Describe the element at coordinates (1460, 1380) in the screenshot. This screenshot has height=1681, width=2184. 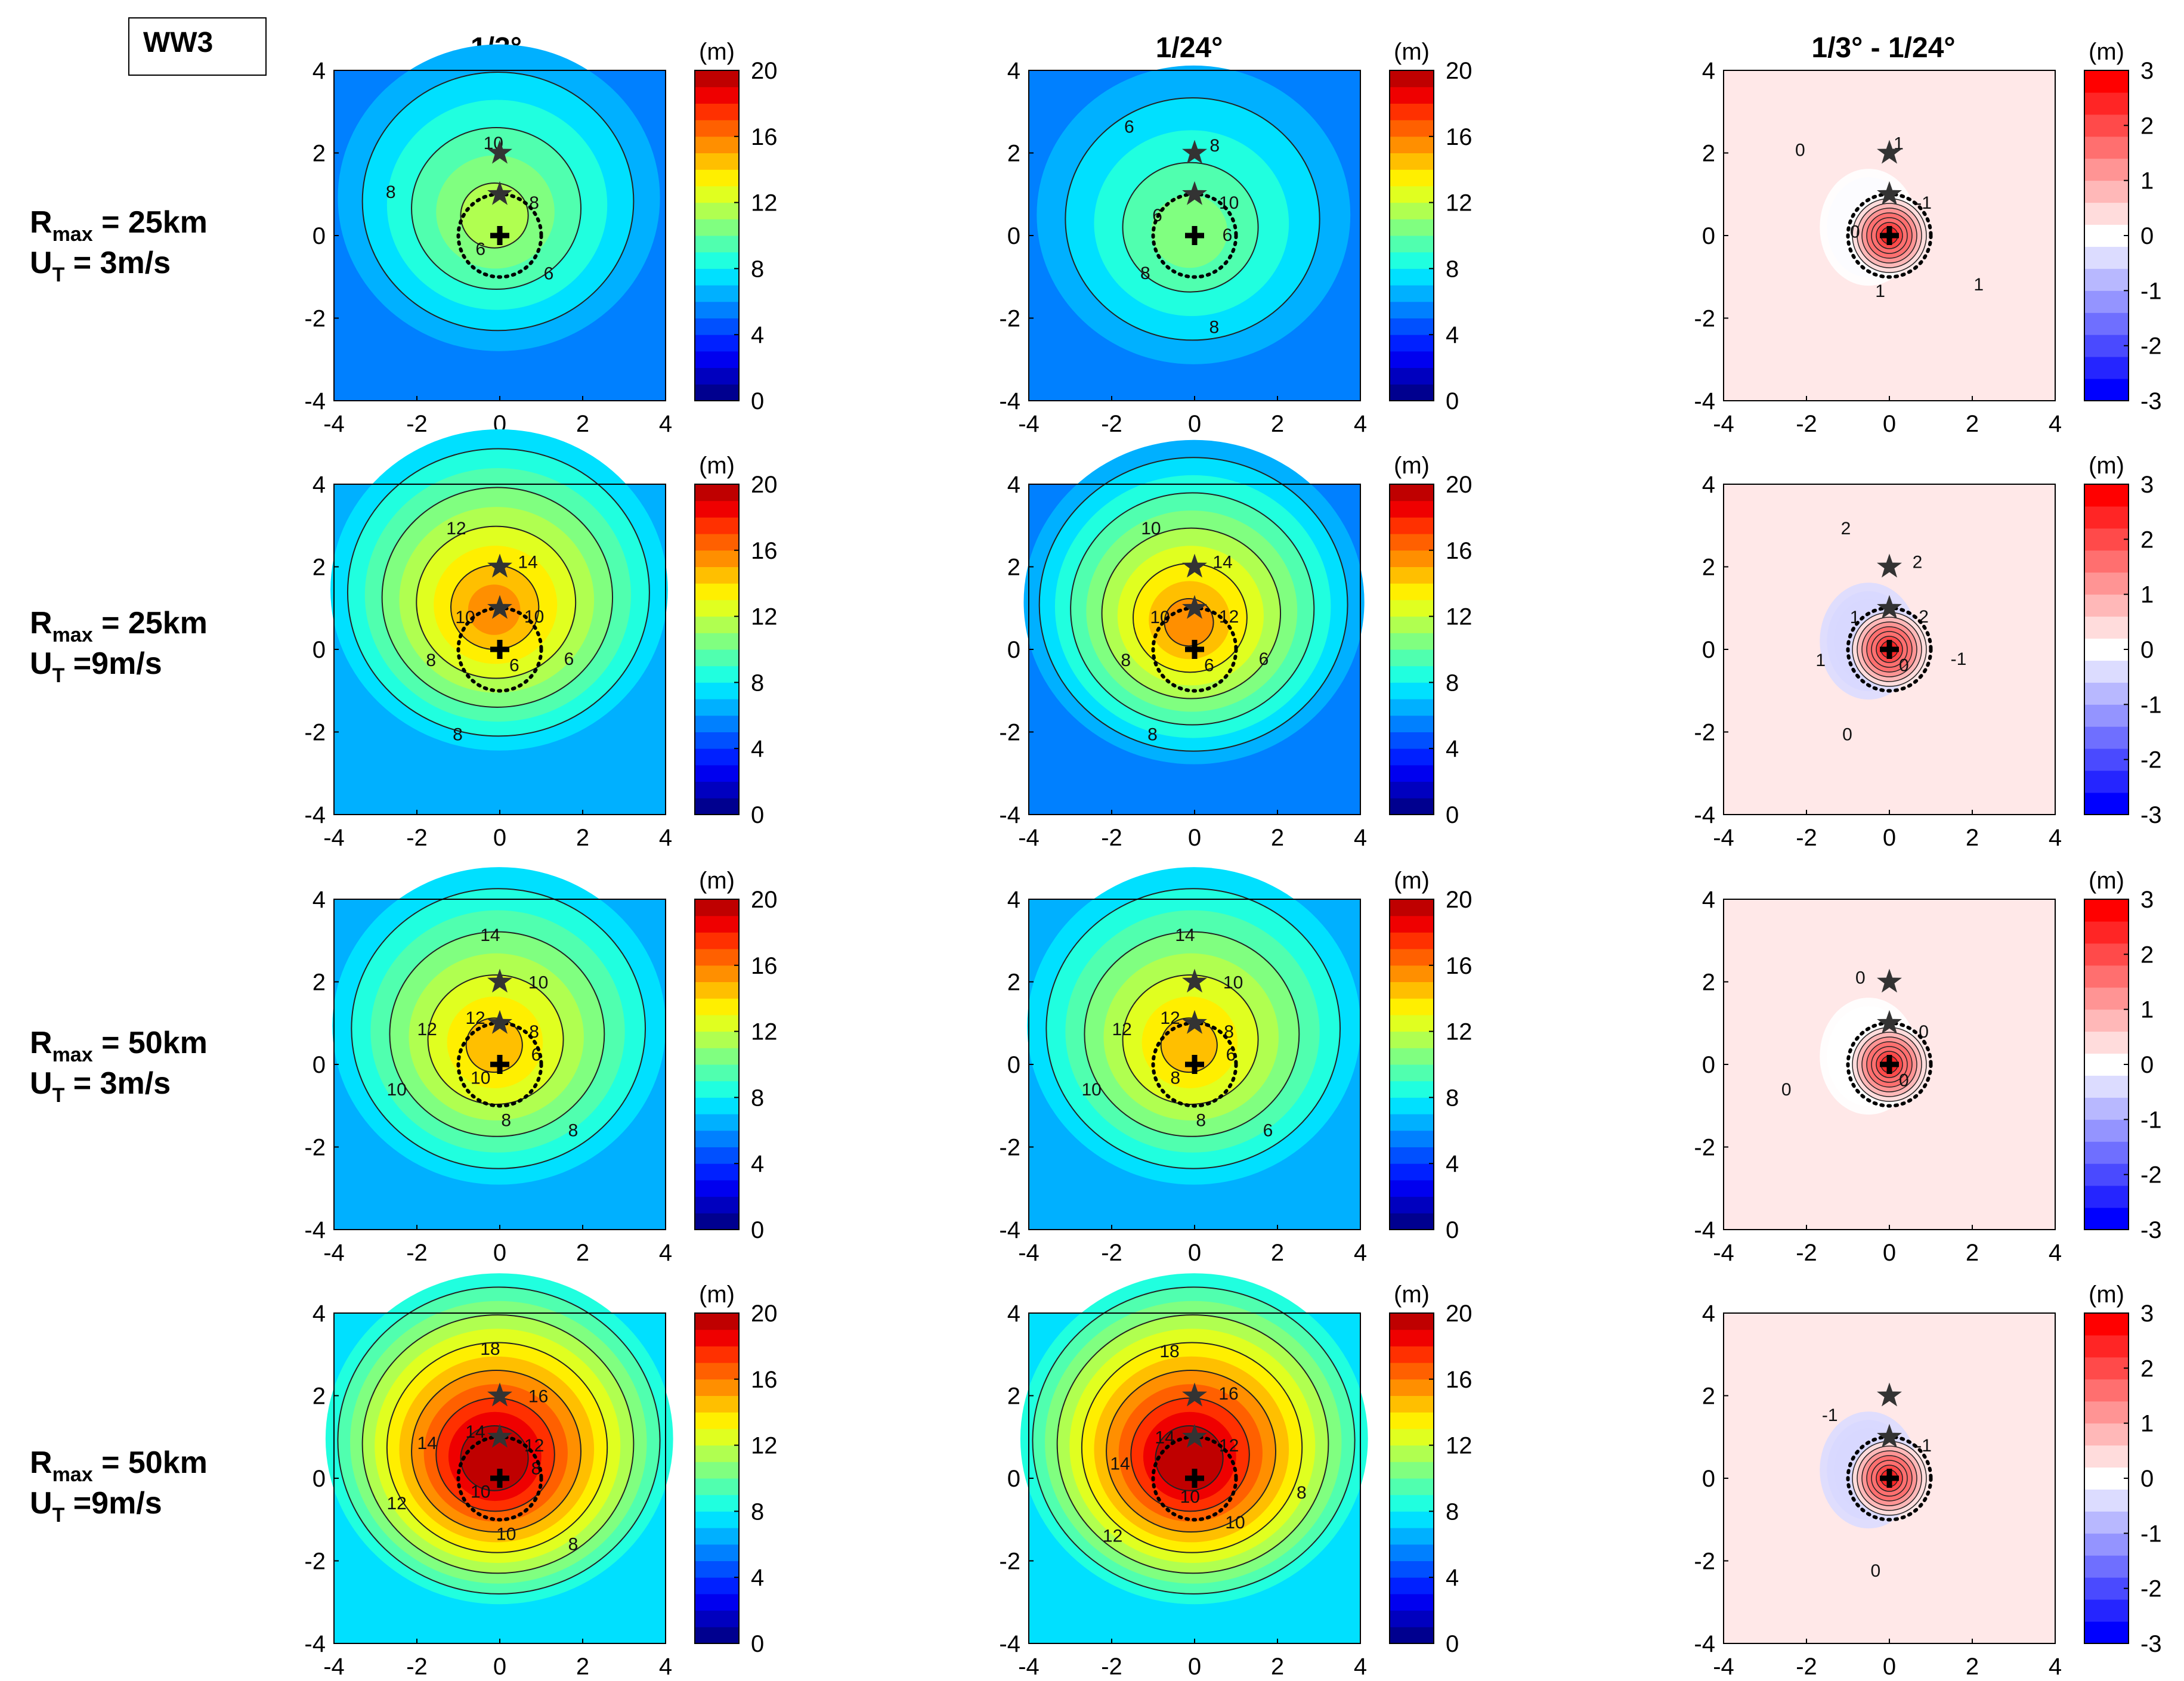
I see `colorbar-tick-label: 16` at that location.